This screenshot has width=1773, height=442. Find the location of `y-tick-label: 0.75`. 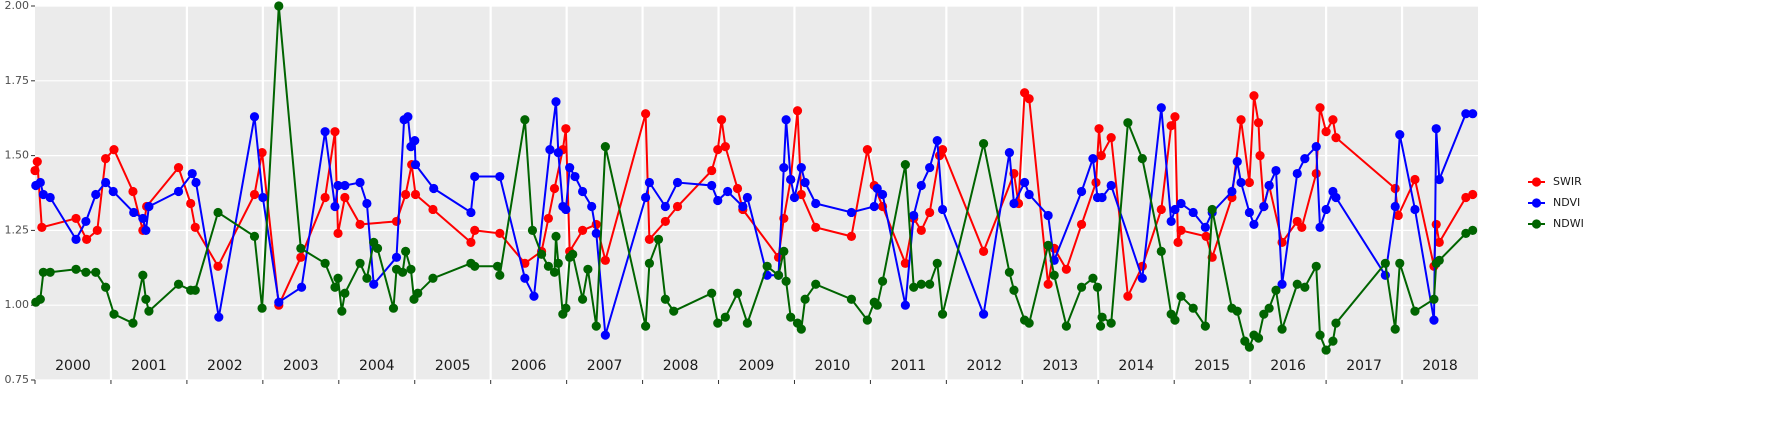

y-tick-label: 0.75 is located at coordinates (17, 379).